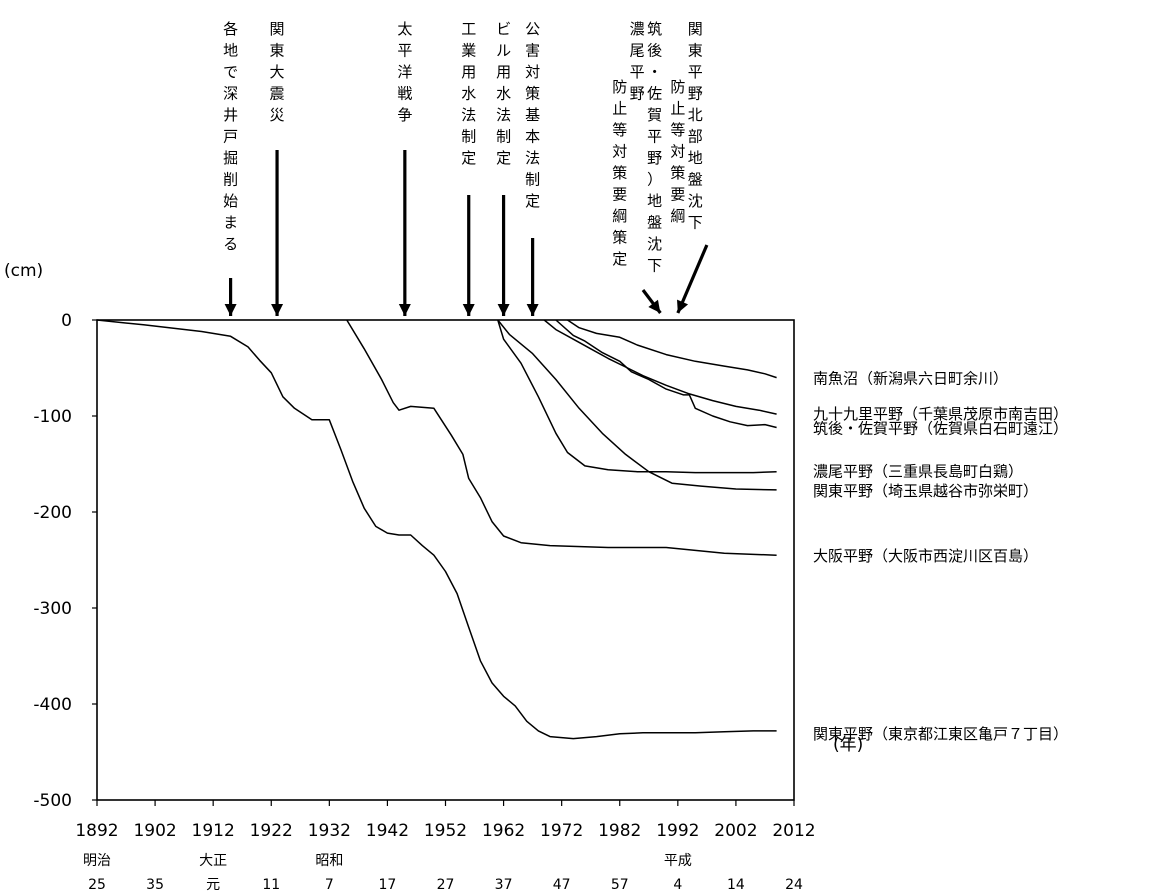  What do you see at coordinates (695, 158) in the screenshot?
I see `policy-char: 地` at bounding box center [695, 158].